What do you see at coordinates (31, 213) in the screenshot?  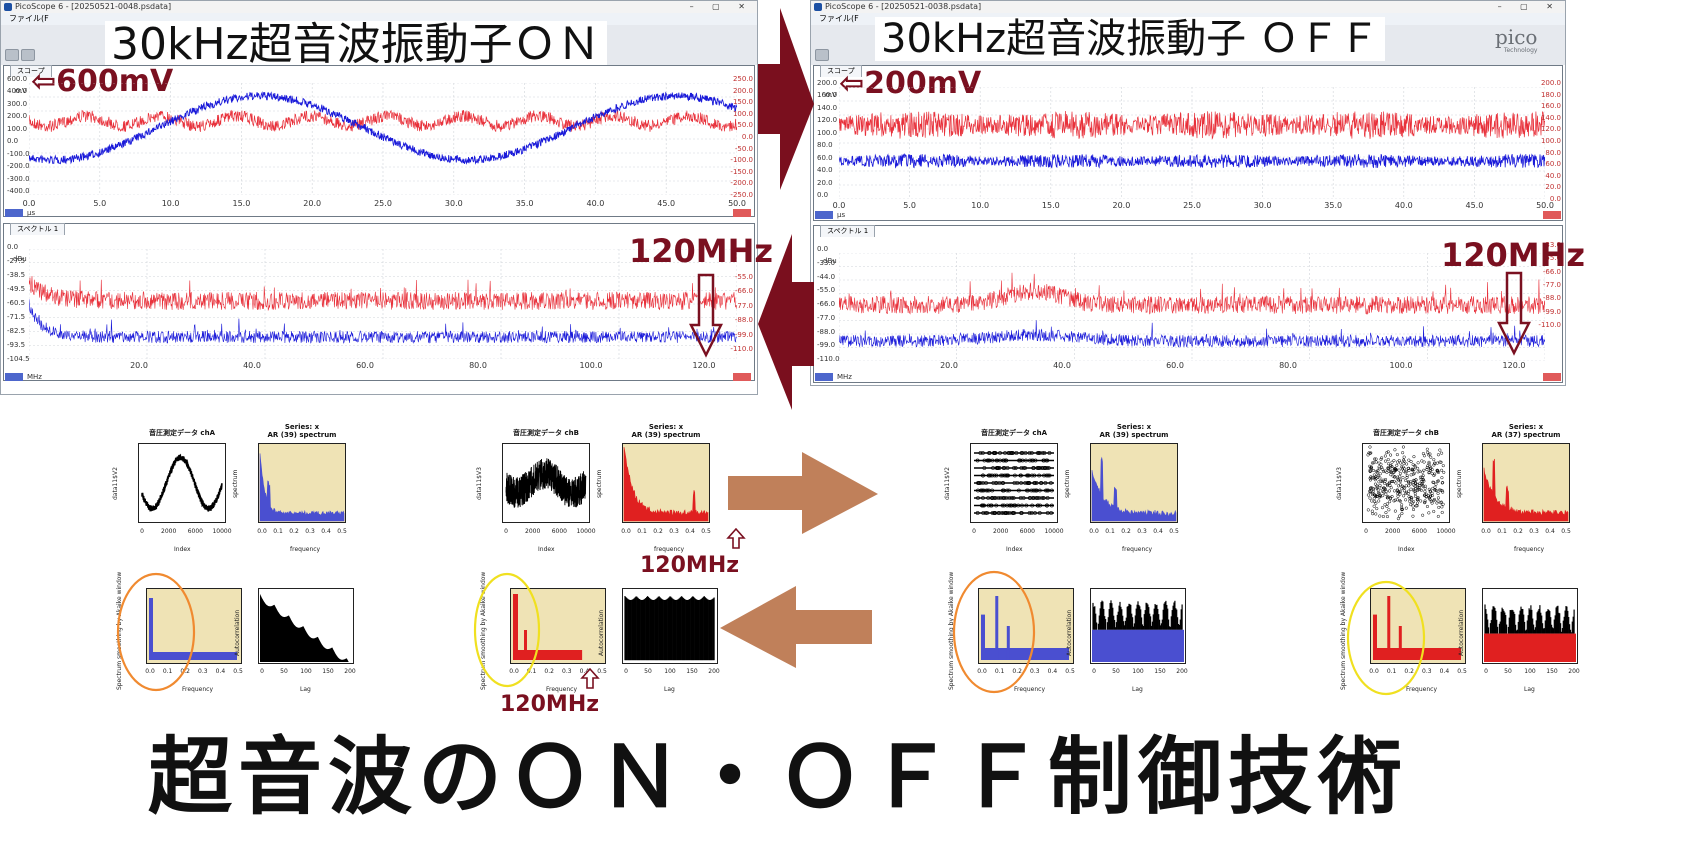 I see `scope-x-unit: μs` at bounding box center [31, 213].